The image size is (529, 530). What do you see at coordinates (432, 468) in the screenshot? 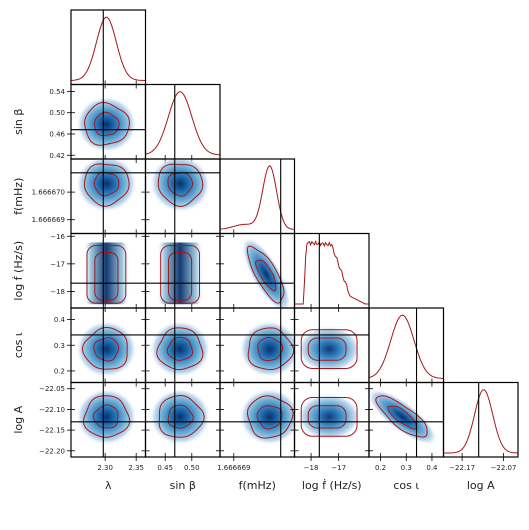
I see `x-tick-label: 0.4` at bounding box center [432, 468].